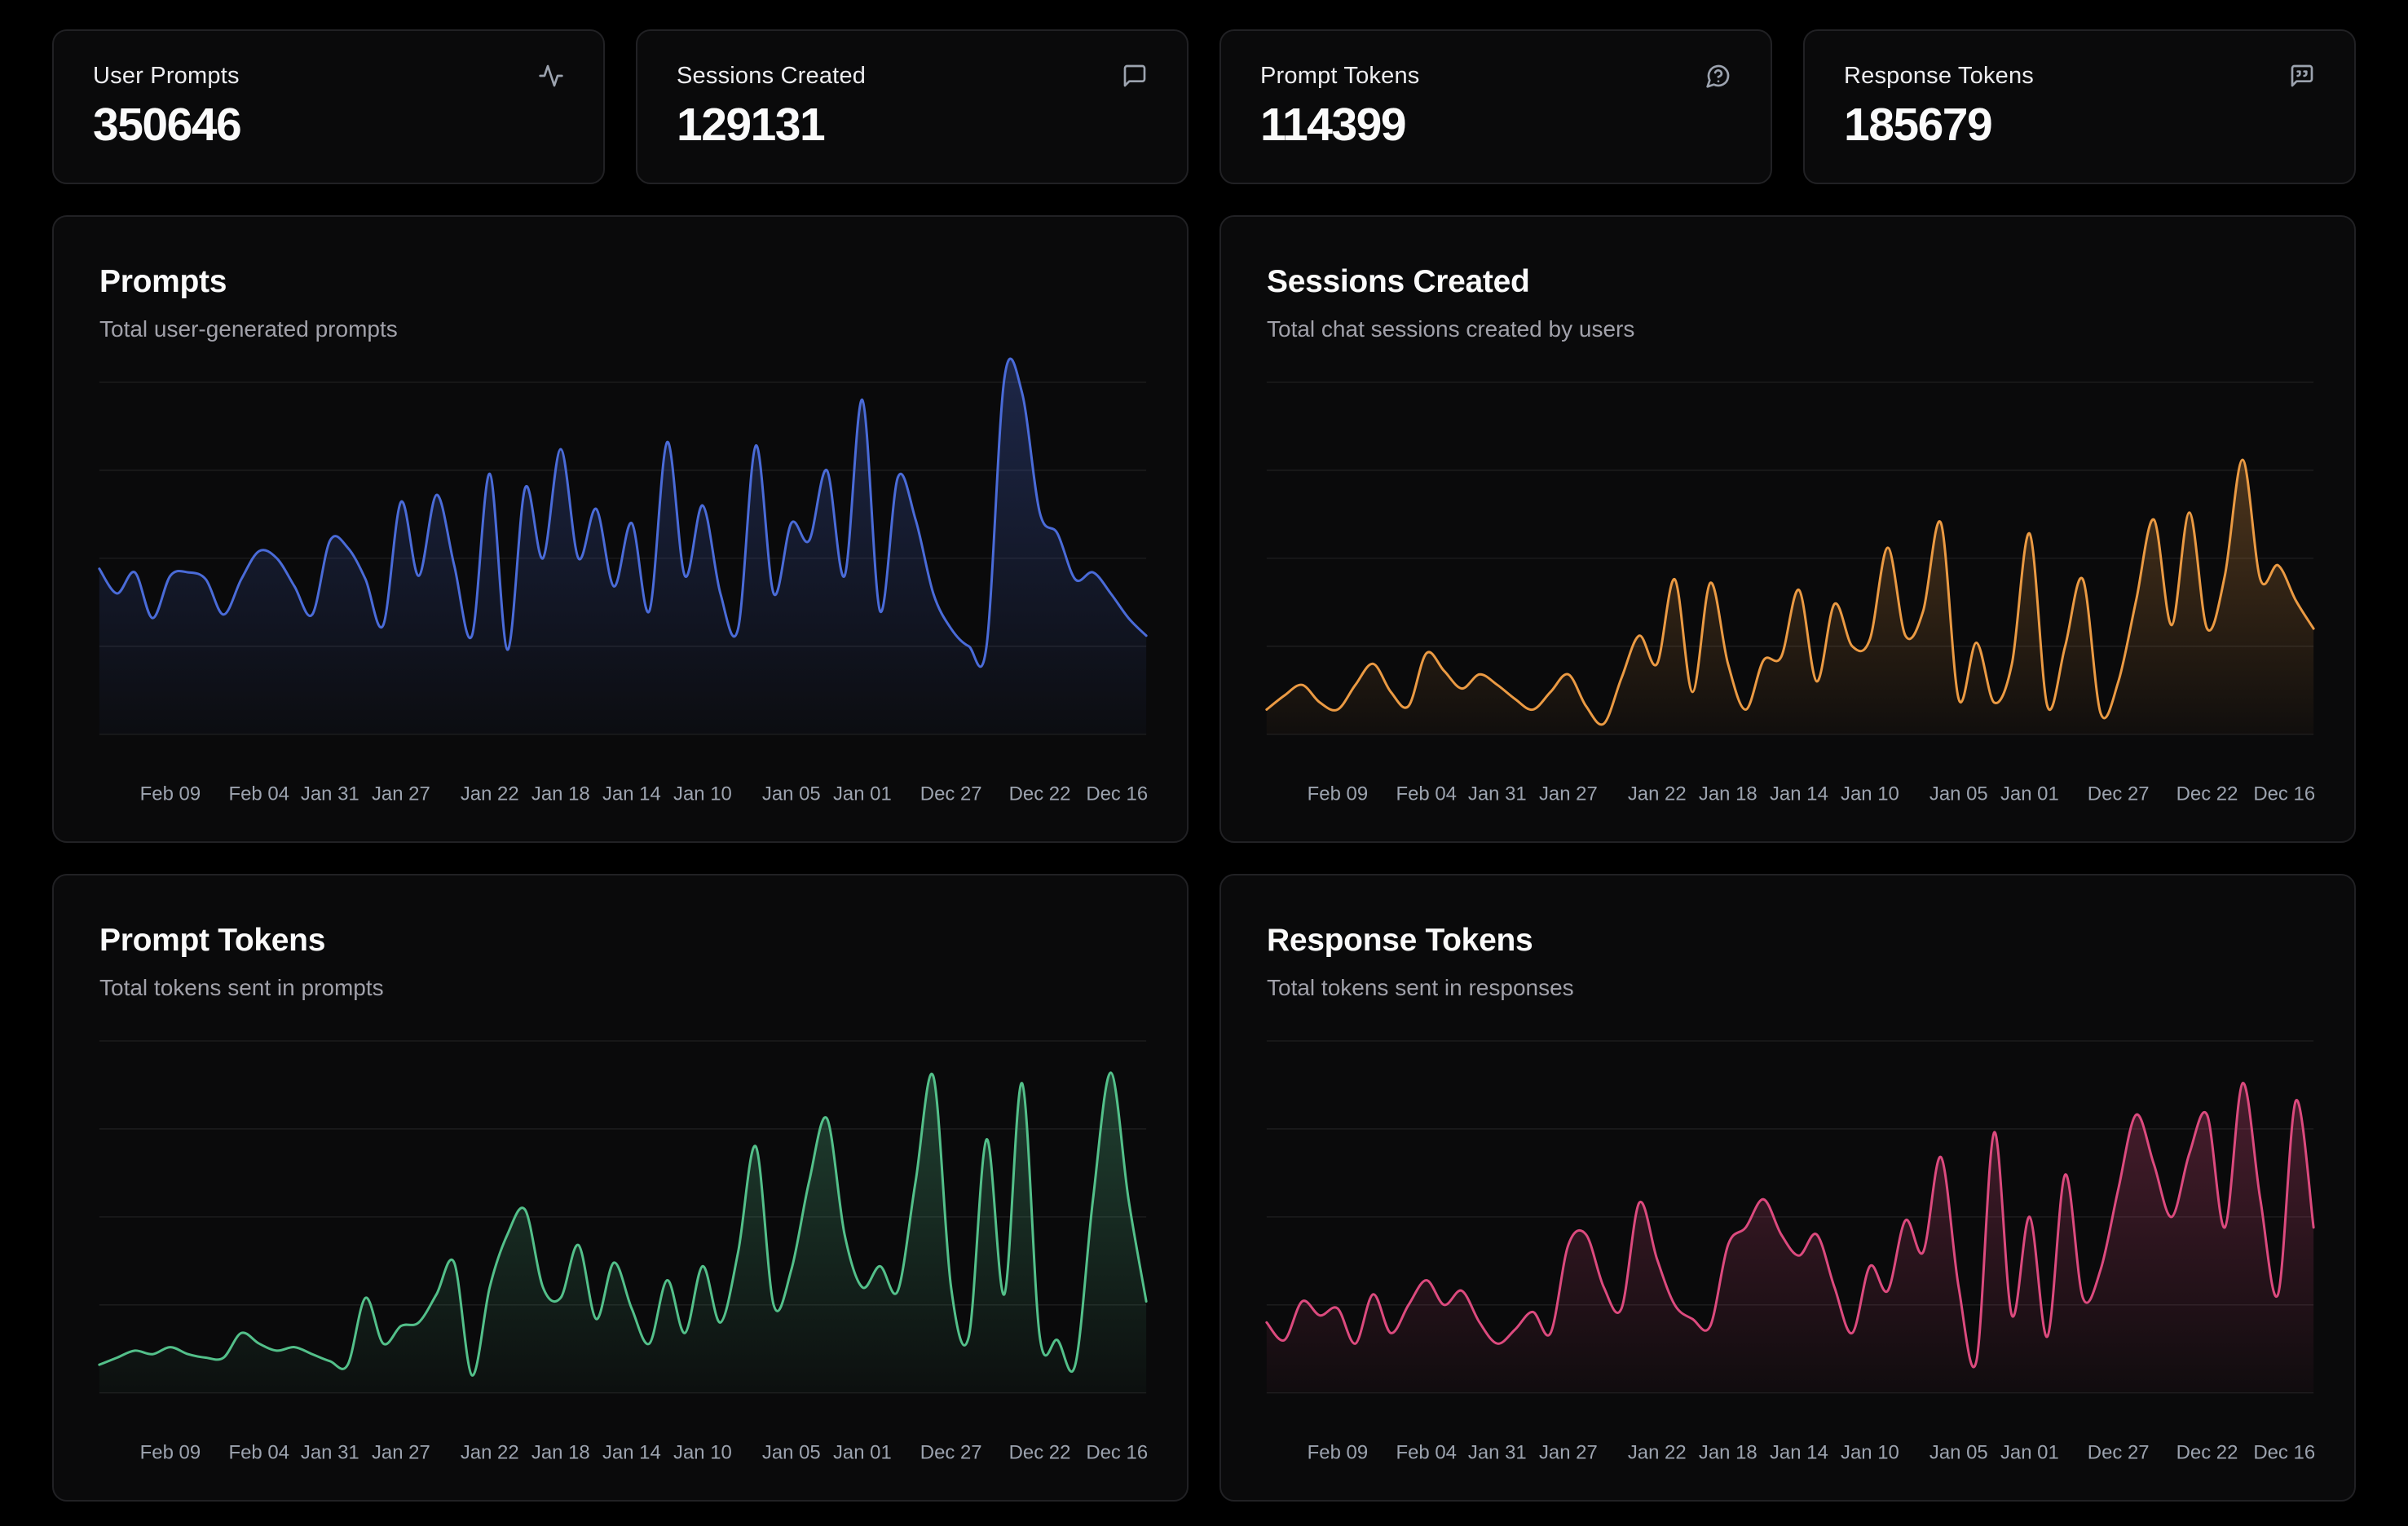 The height and width of the screenshot is (1526, 2408). Describe the element at coordinates (1918, 124) in the screenshot. I see `stat-value: 185679` at that location.